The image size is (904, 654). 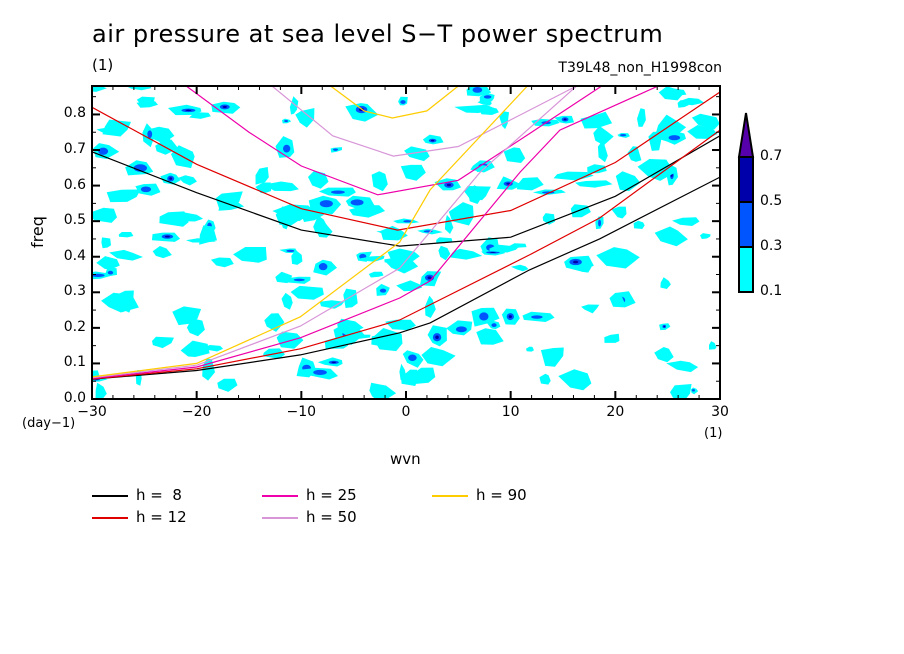 I want to click on y-tick-label: 0.3, so click(x=74, y=291).